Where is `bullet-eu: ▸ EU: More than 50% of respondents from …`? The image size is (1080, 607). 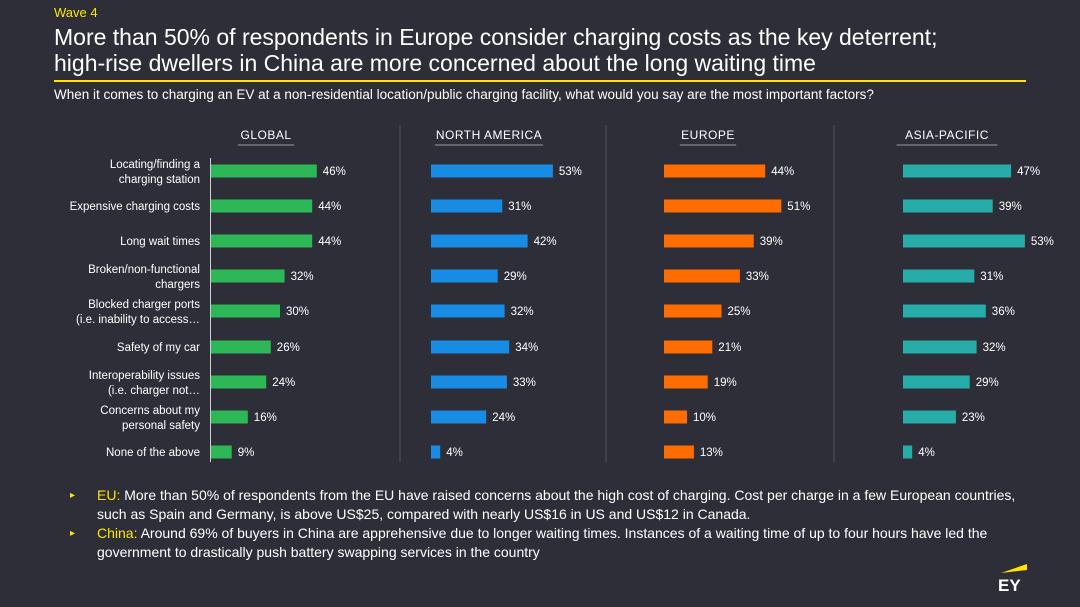
bullet-eu: ▸ EU: More than 50% of respondents from … is located at coordinates (550, 505).